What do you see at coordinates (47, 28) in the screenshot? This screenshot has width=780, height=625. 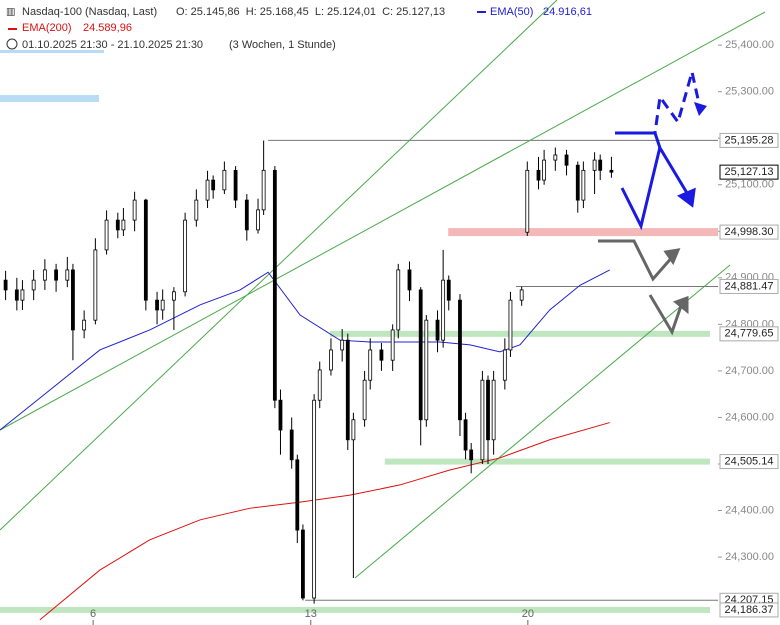 I see `legend-label: EMA(200)` at bounding box center [47, 28].